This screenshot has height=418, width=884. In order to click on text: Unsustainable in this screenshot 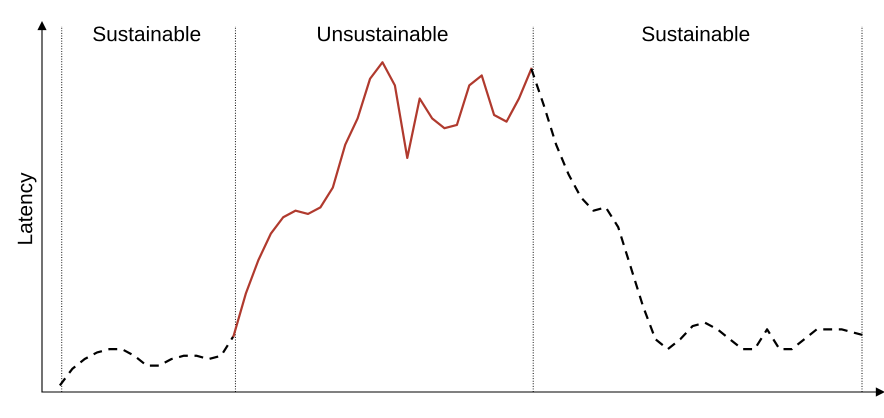, I will do `click(383, 34)`.